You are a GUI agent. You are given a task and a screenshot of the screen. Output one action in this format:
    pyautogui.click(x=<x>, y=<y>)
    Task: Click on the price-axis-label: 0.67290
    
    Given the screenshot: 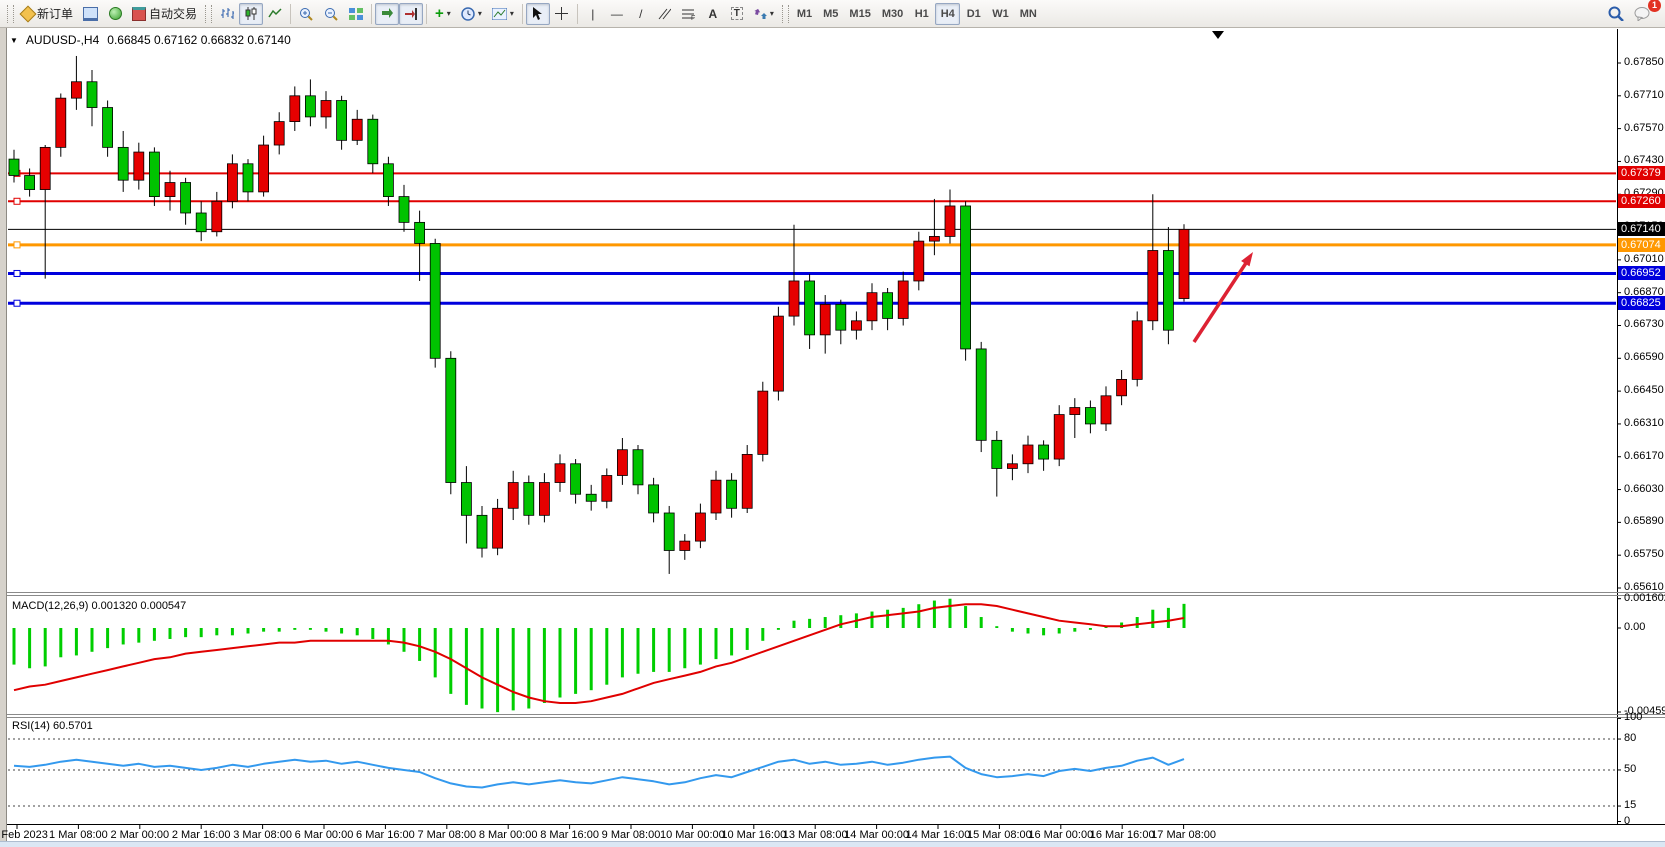 What is the action you would take?
    pyautogui.click(x=1644, y=193)
    